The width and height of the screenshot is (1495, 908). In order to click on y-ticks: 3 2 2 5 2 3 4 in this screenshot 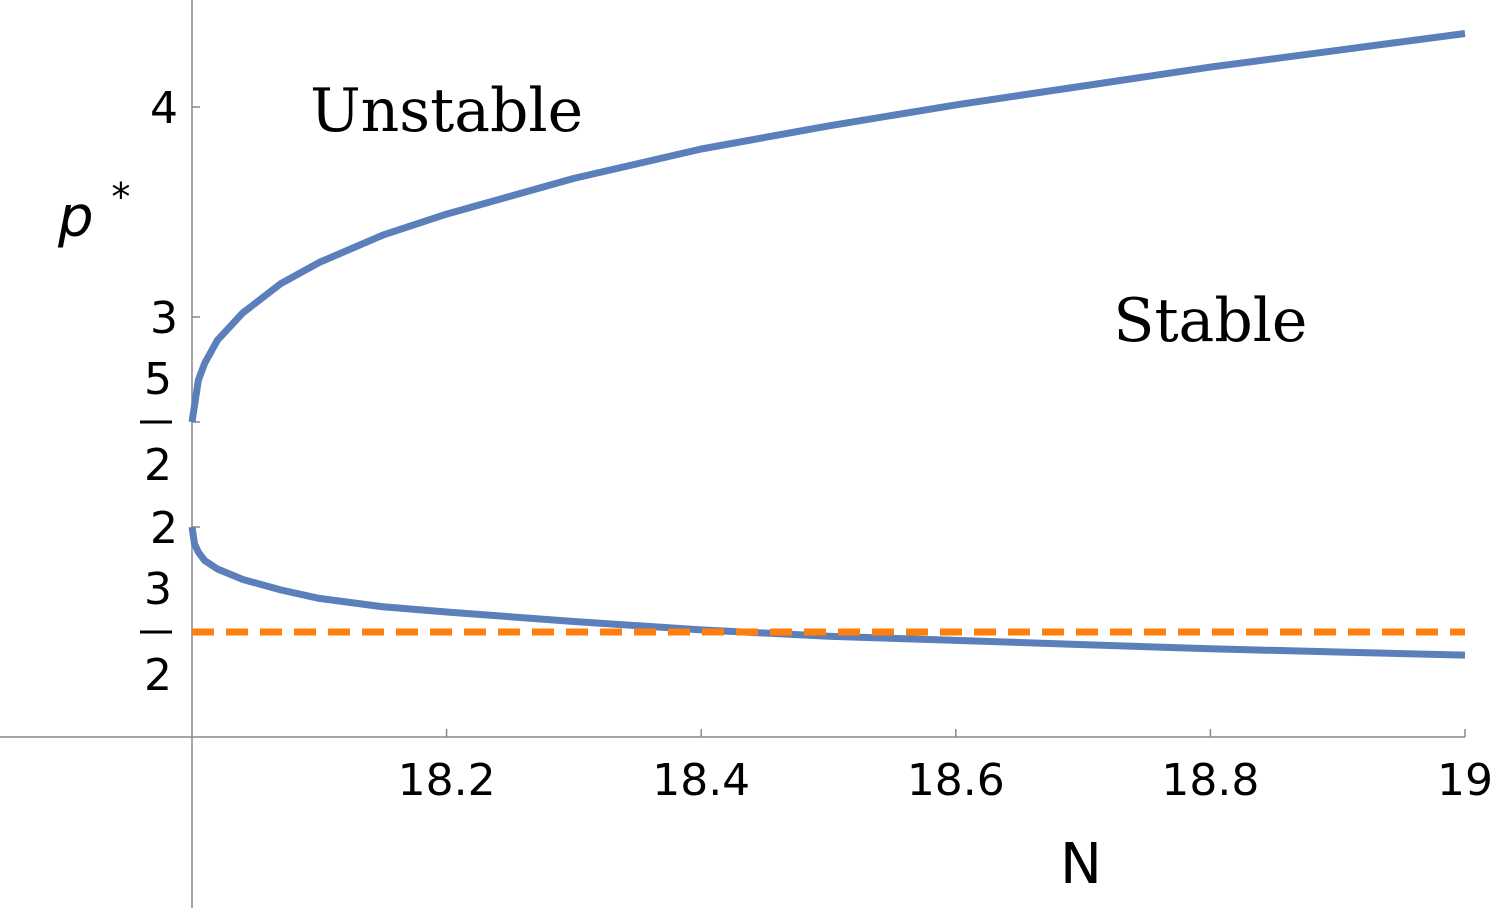, I will do `click(170, 392)`.